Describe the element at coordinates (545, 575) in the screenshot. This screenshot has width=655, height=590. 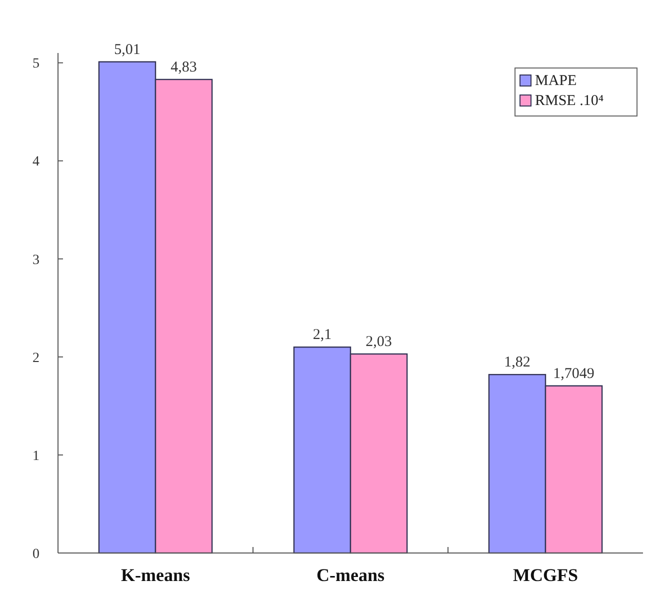
I see `x-tick-label: MCGFS` at that location.